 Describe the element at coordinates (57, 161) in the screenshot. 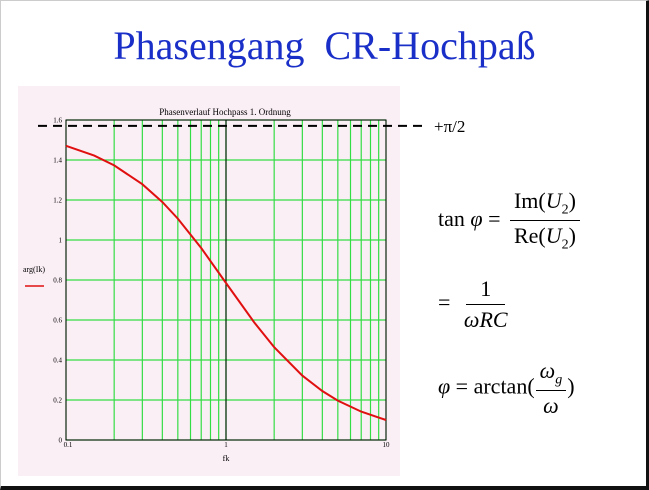

I see `y-tick-label: 1.4` at that location.